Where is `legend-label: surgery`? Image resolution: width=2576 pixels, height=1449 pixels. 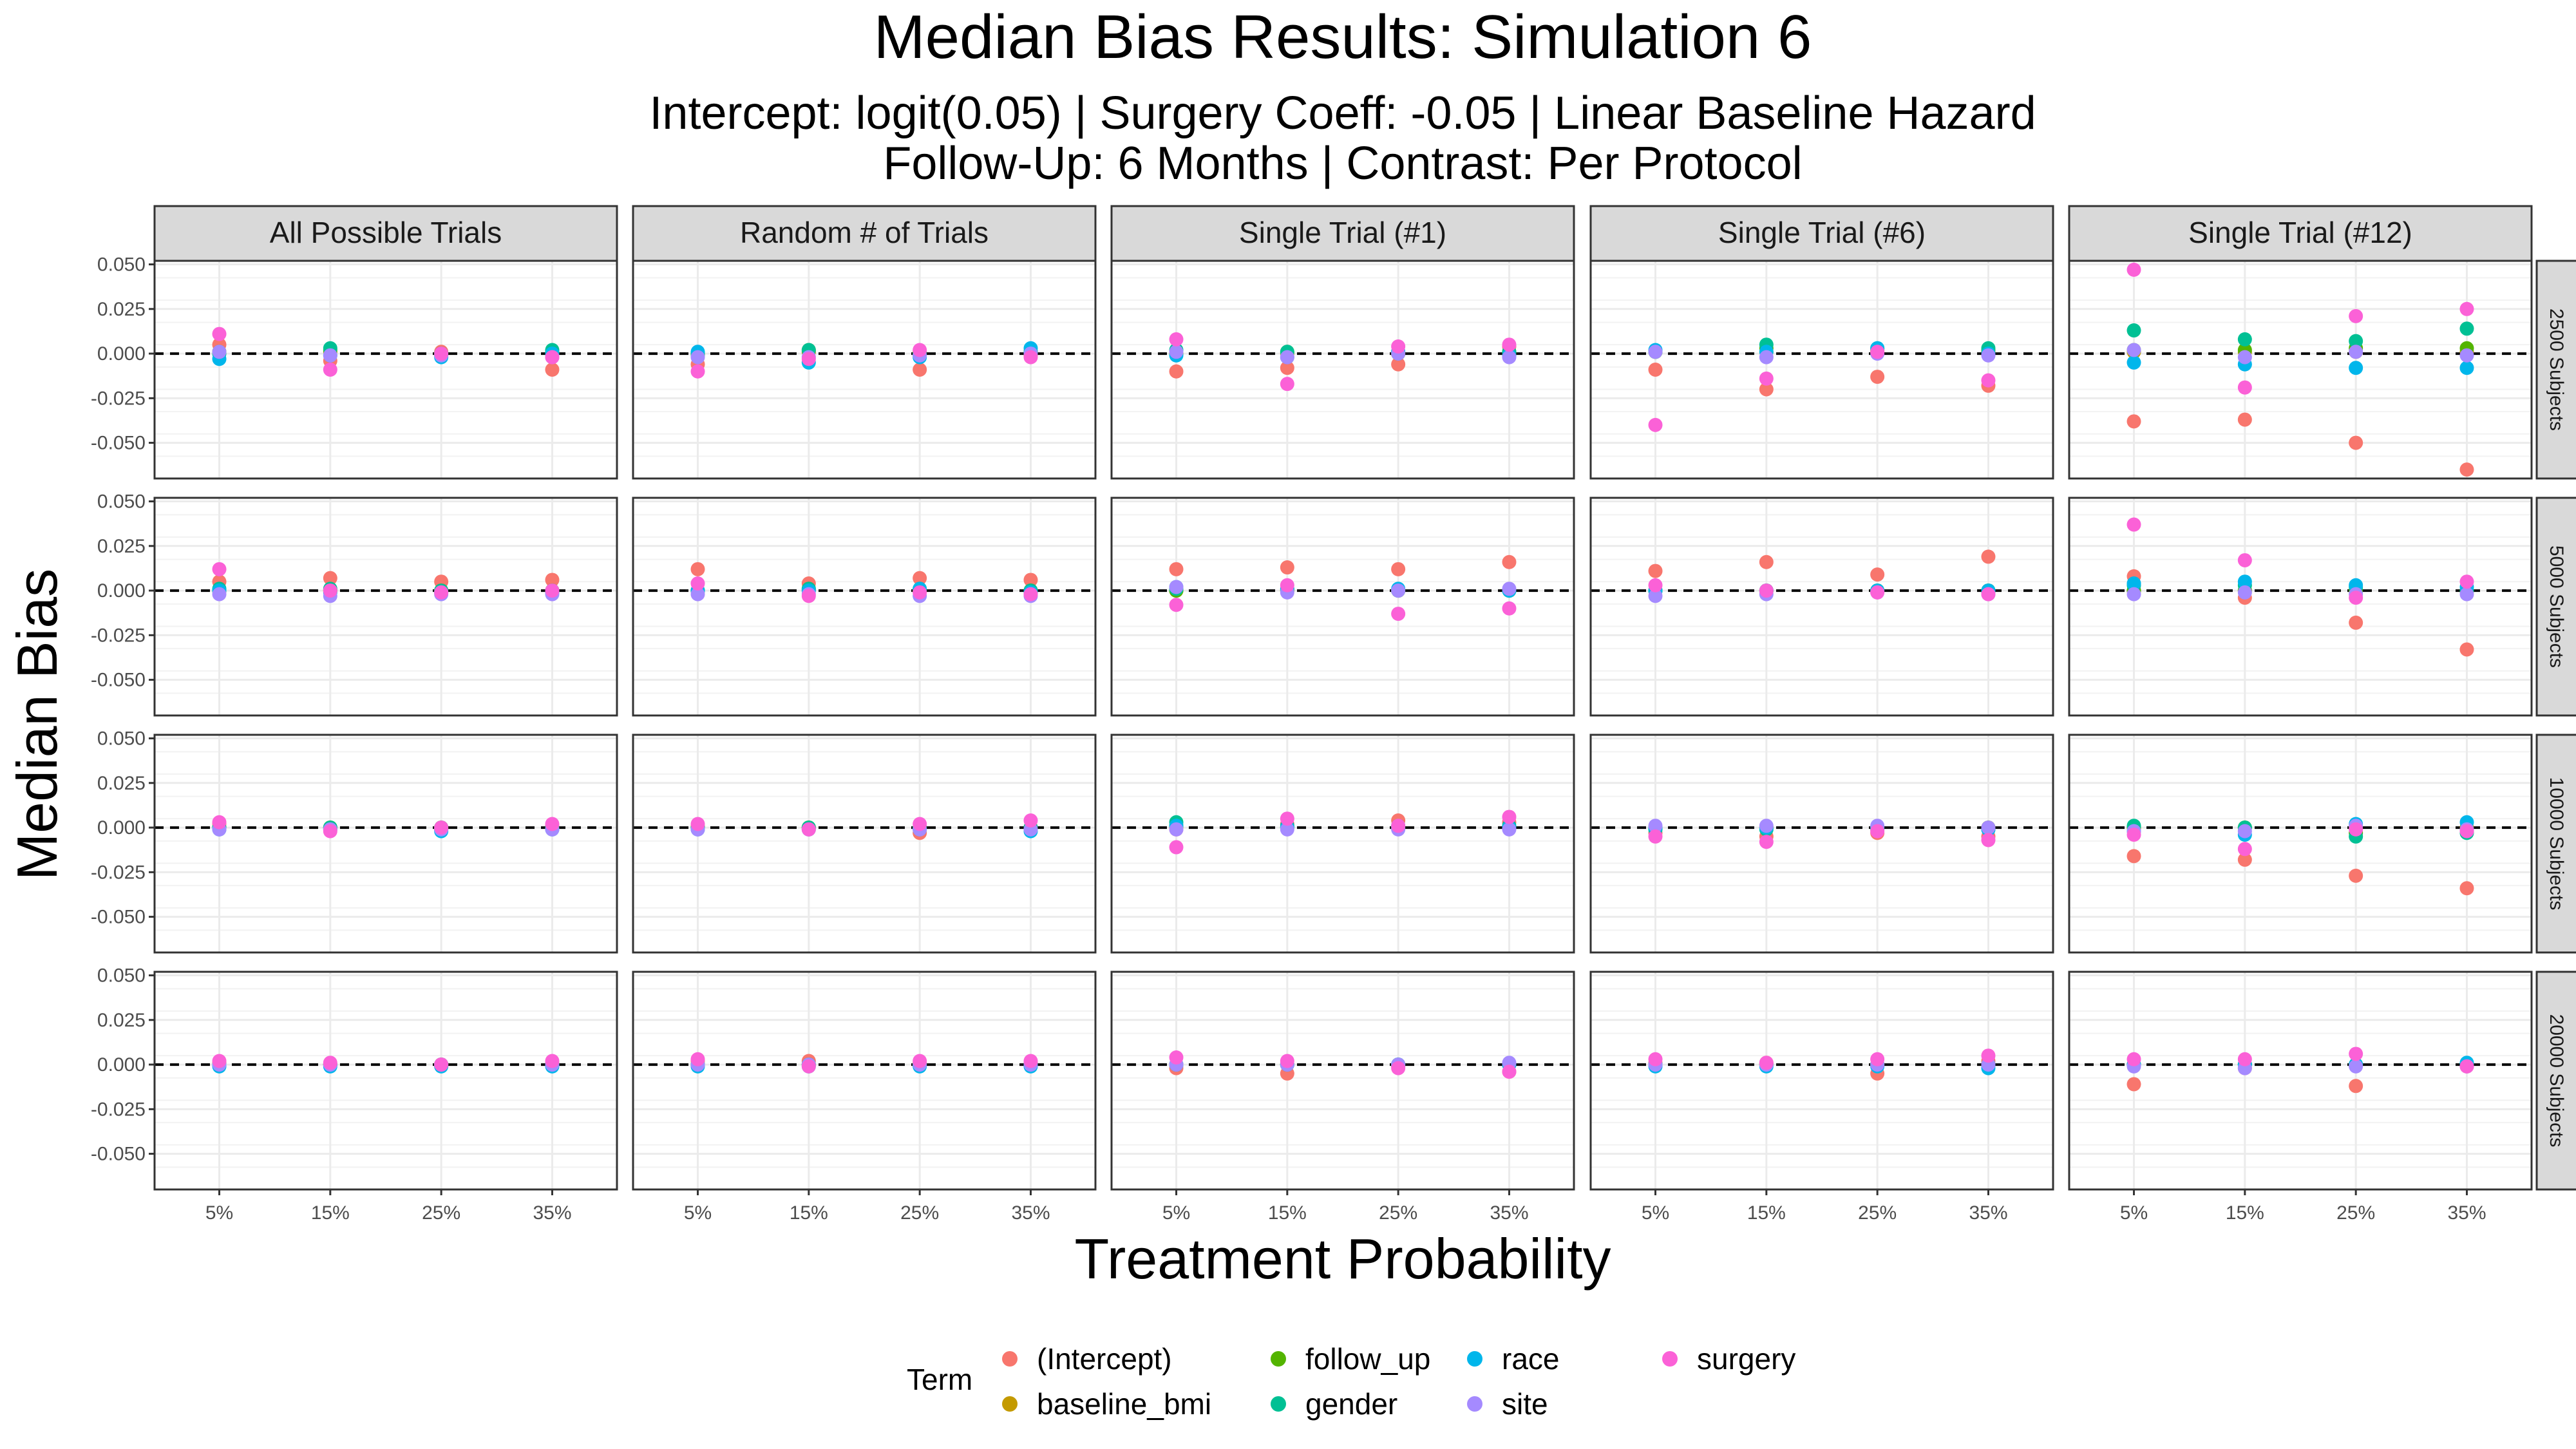
legend-label: surgery is located at coordinates (1746, 1359).